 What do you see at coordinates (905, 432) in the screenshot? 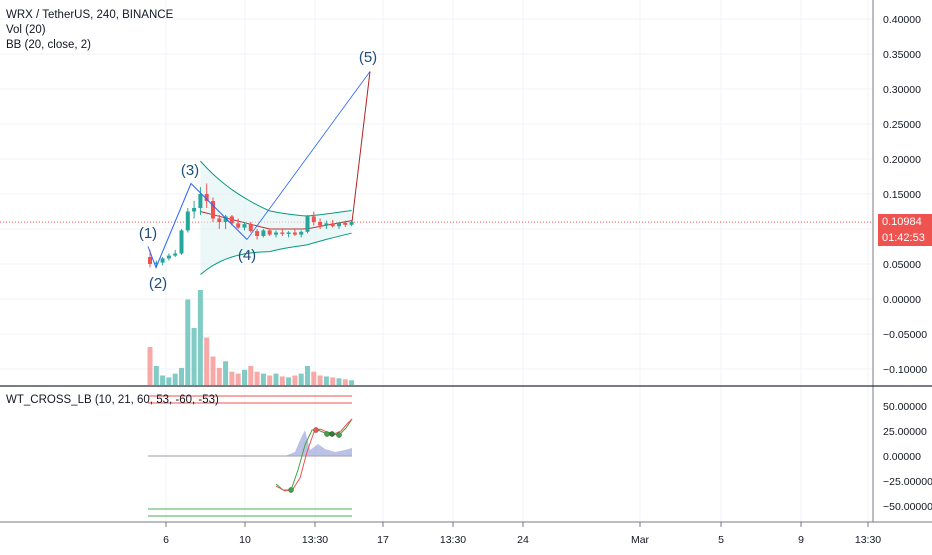
I see `wt-tick-label: 25.00000` at bounding box center [905, 432].